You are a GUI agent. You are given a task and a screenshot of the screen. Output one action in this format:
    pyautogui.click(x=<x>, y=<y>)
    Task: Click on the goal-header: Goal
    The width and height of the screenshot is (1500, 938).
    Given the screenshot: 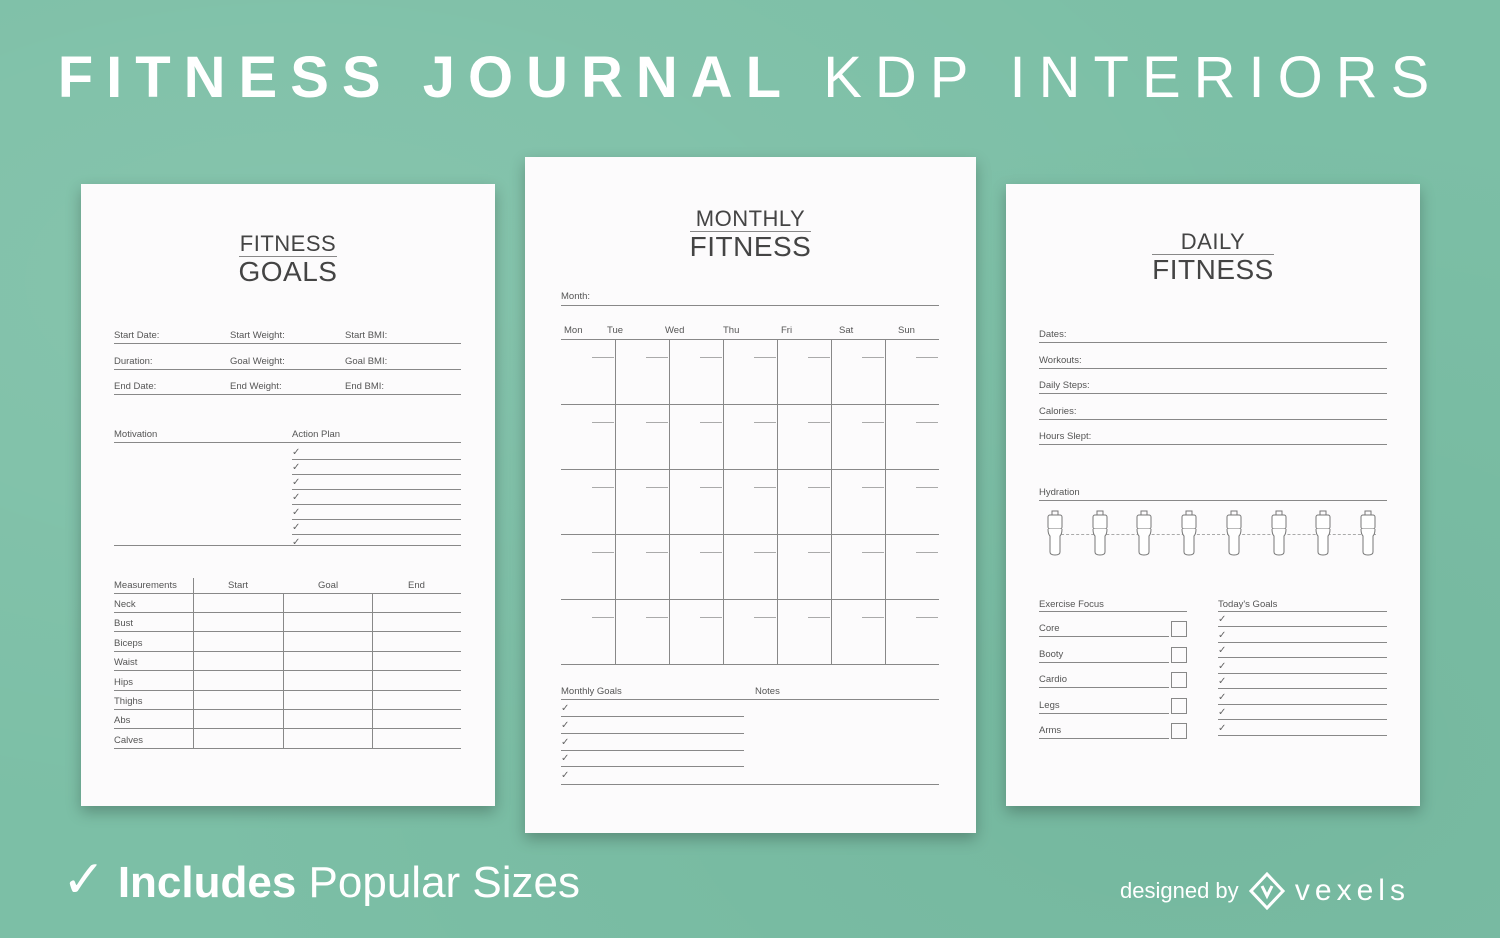 What is the action you would take?
    pyautogui.click(x=328, y=585)
    